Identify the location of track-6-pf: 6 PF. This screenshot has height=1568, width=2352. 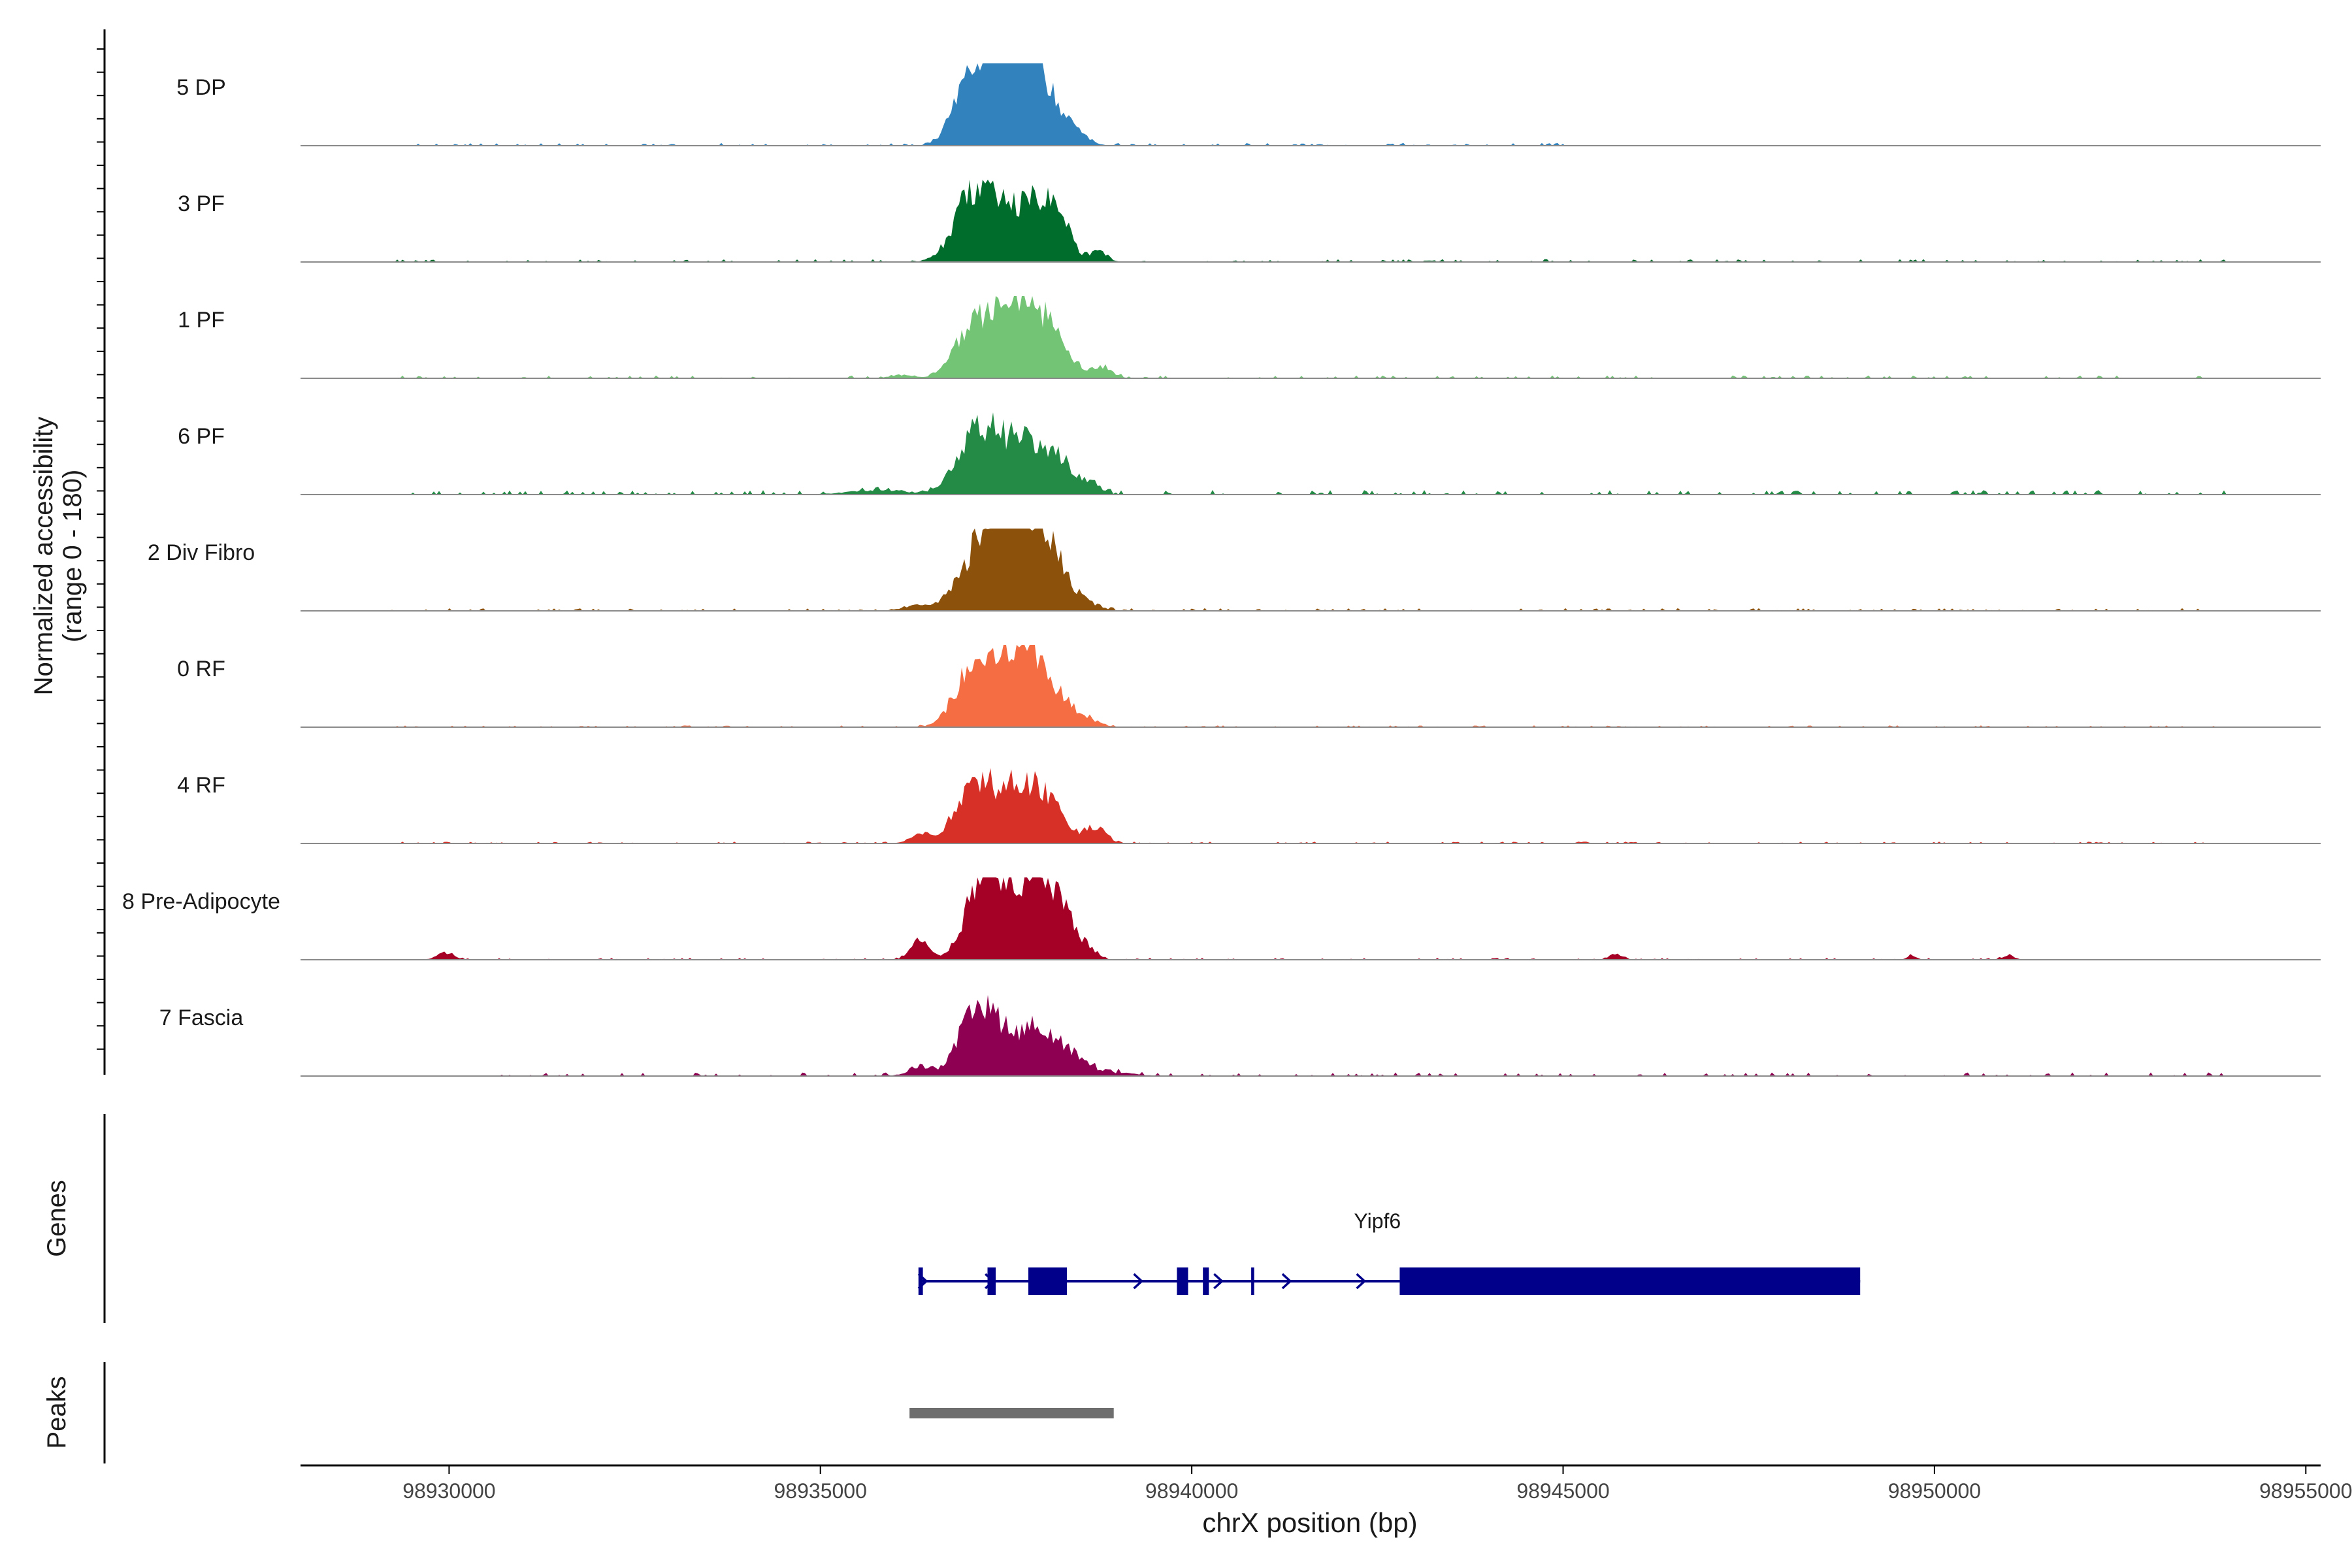
(1249, 453).